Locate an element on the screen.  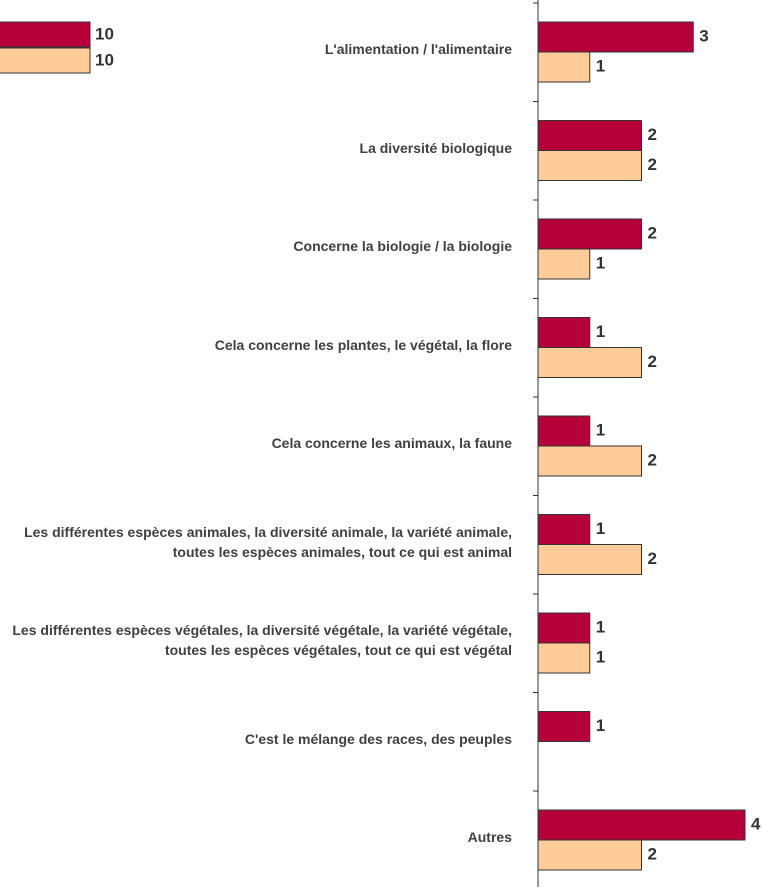
category-label: Autres is located at coordinates (489, 837).